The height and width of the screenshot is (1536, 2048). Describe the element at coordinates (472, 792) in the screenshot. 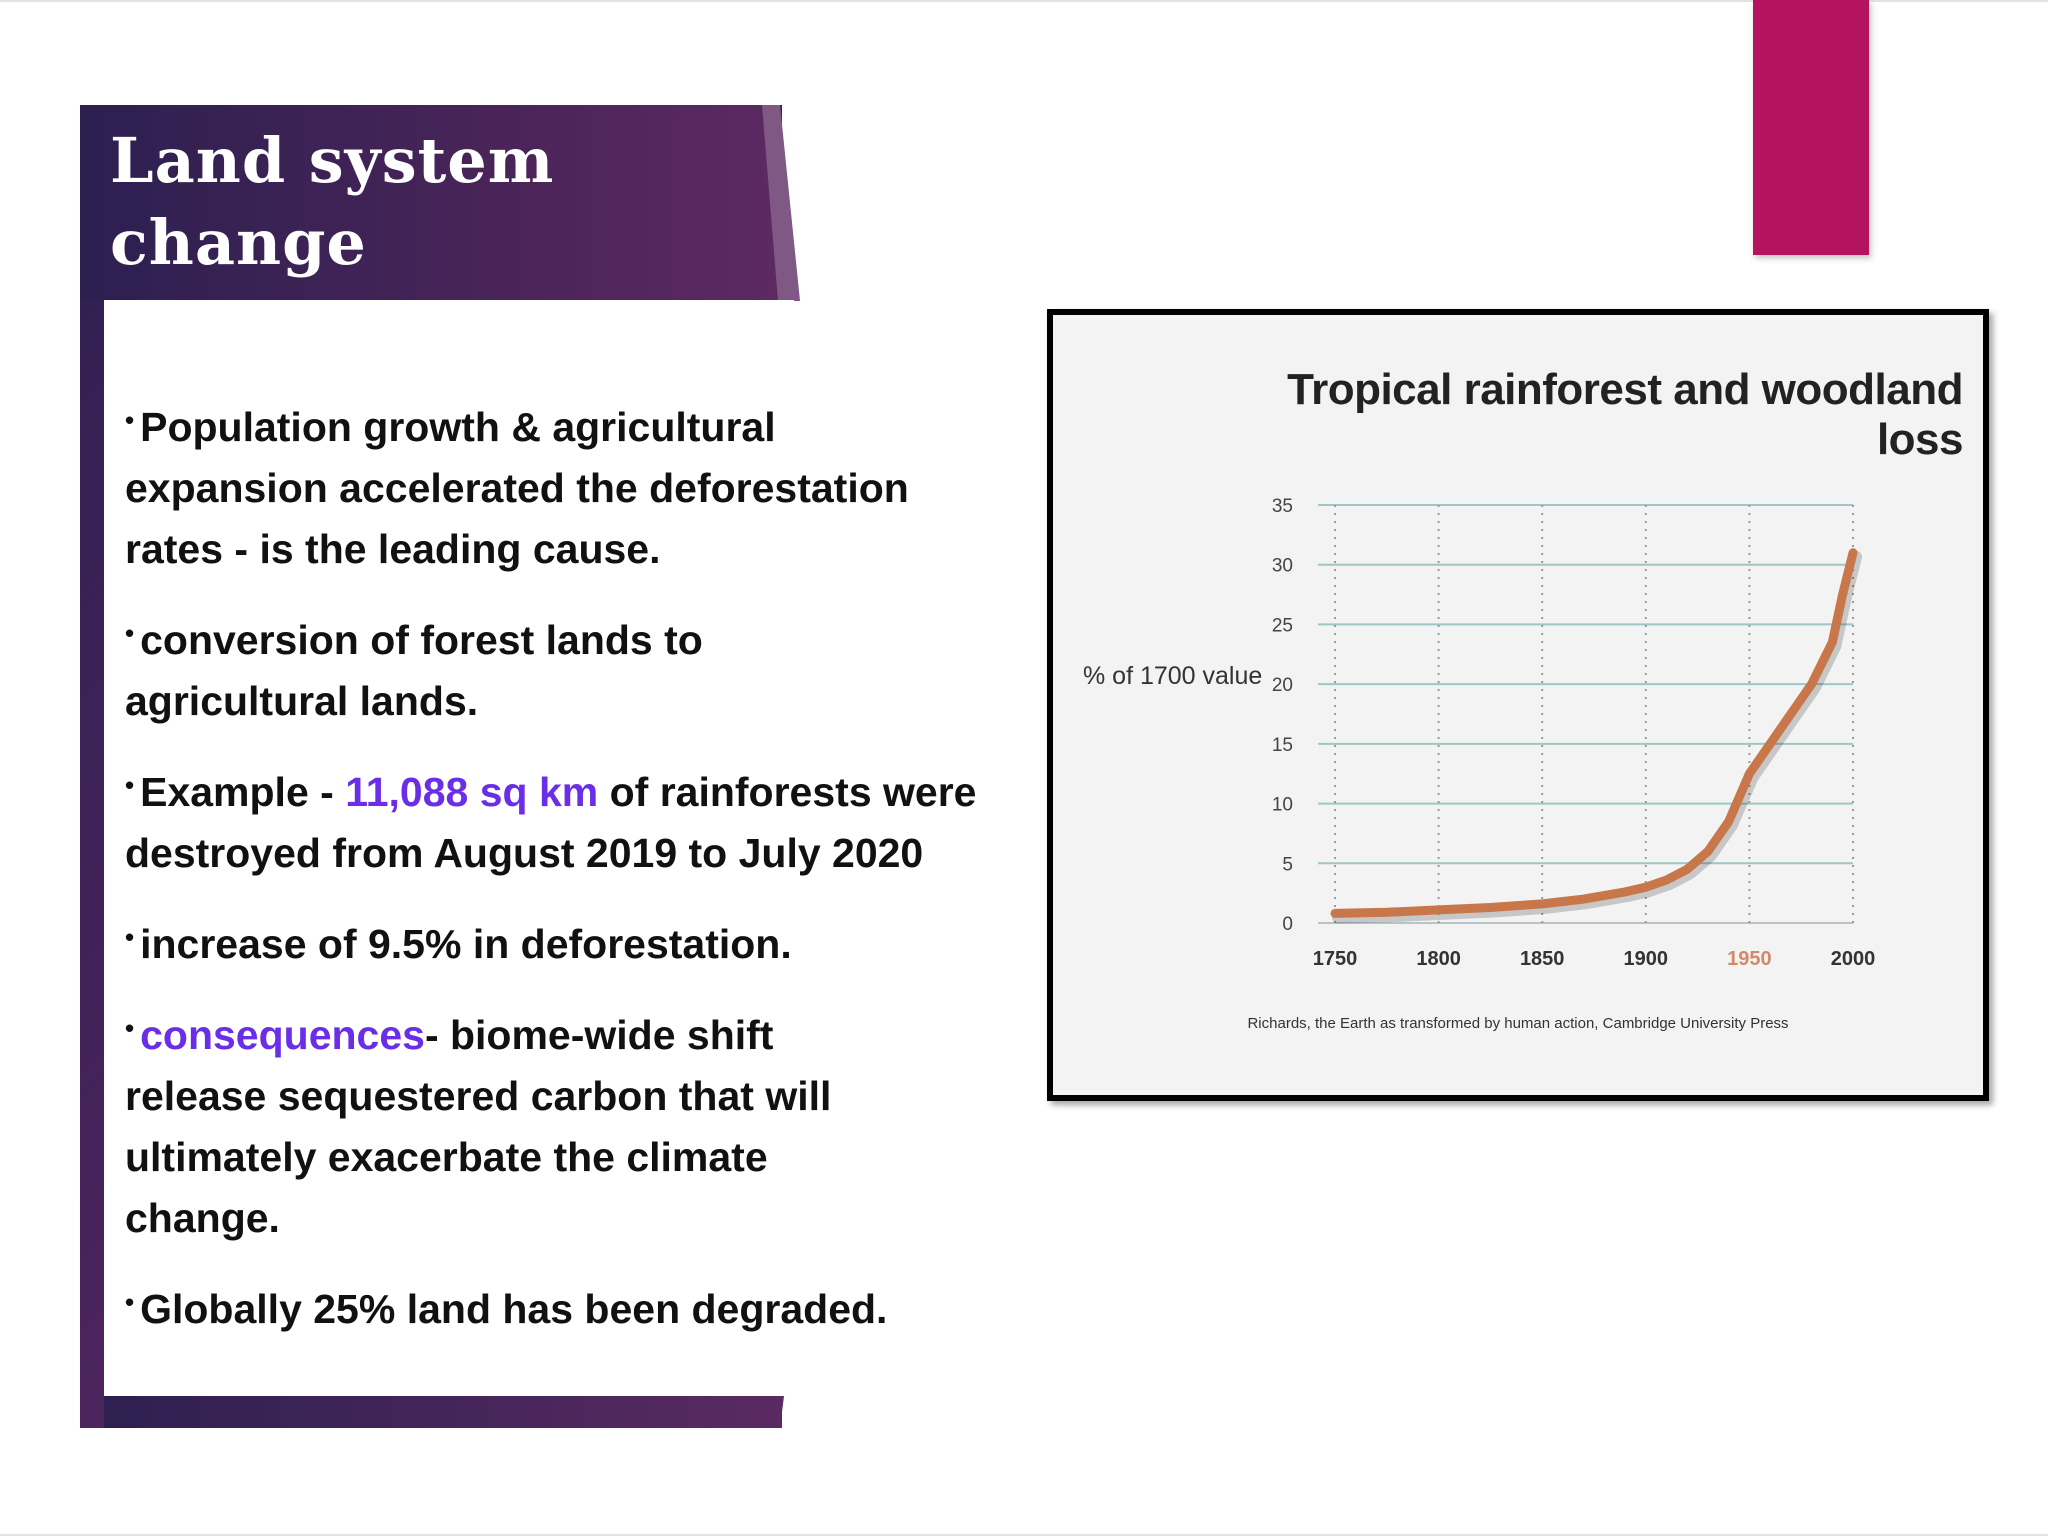

I see `highlight-area-value: 11,088 sq km` at that location.